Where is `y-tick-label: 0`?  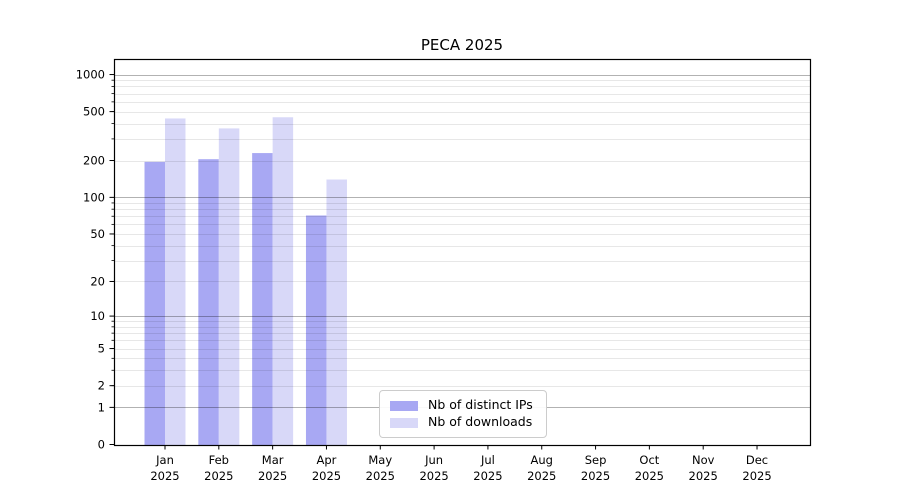
y-tick-label: 0 is located at coordinates (101, 445).